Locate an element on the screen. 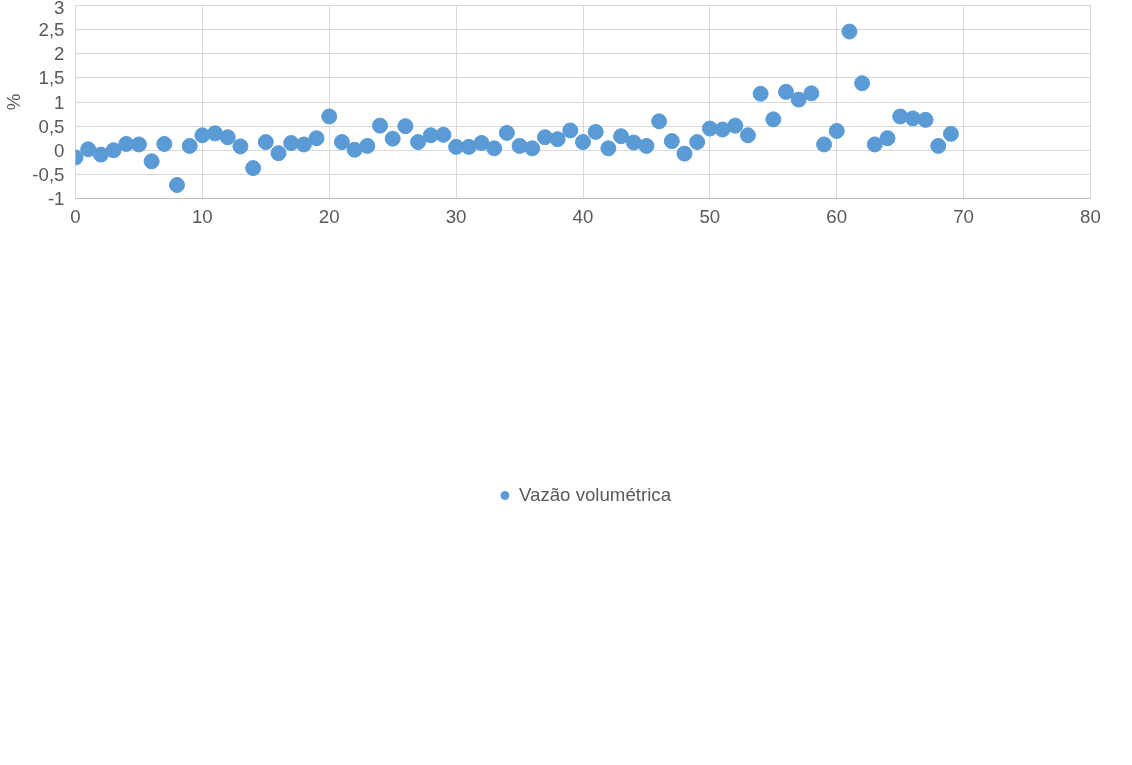  x-tick-label: 80 is located at coordinates (1090, 216).